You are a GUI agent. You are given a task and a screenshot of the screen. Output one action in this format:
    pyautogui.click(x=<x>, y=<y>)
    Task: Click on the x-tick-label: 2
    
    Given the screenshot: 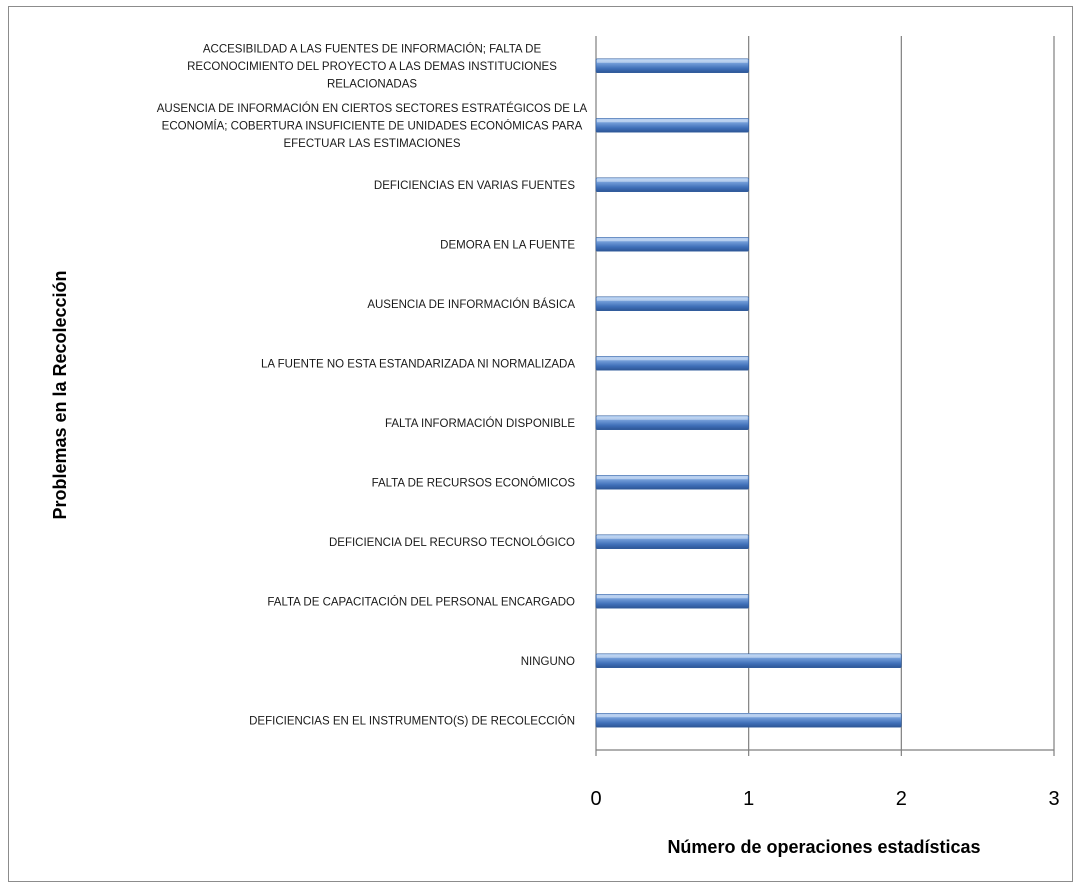 What is the action you would take?
    pyautogui.click(x=901, y=799)
    